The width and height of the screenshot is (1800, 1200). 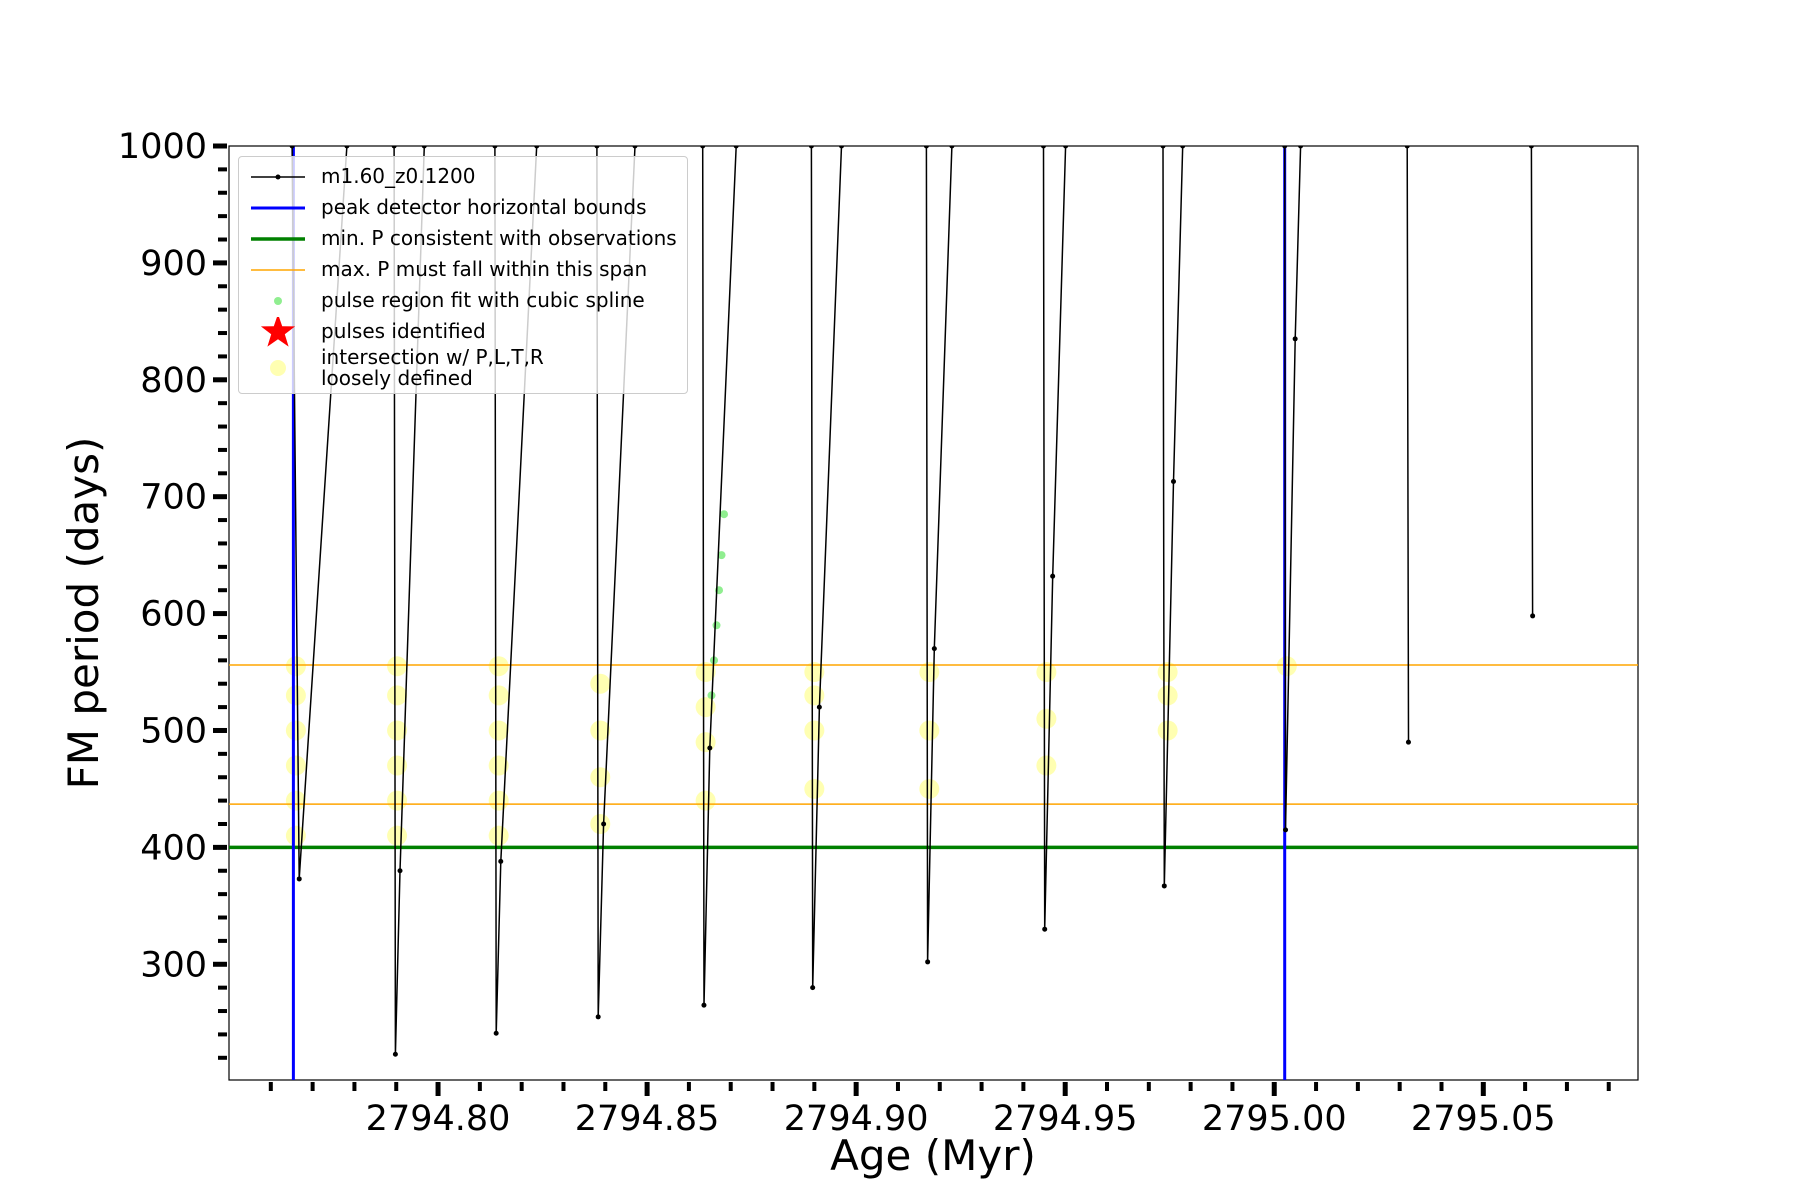 What do you see at coordinates (173, 264) in the screenshot?
I see `y-tick-label: 900` at bounding box center [173, 264].